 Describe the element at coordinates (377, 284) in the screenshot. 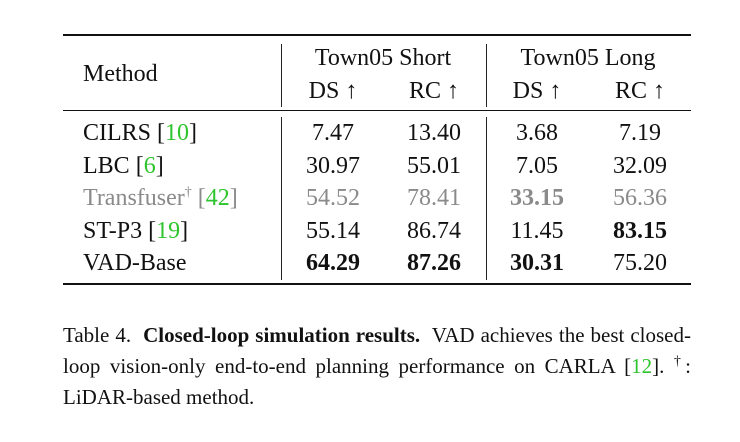

I see `bottom-rule` at that location.